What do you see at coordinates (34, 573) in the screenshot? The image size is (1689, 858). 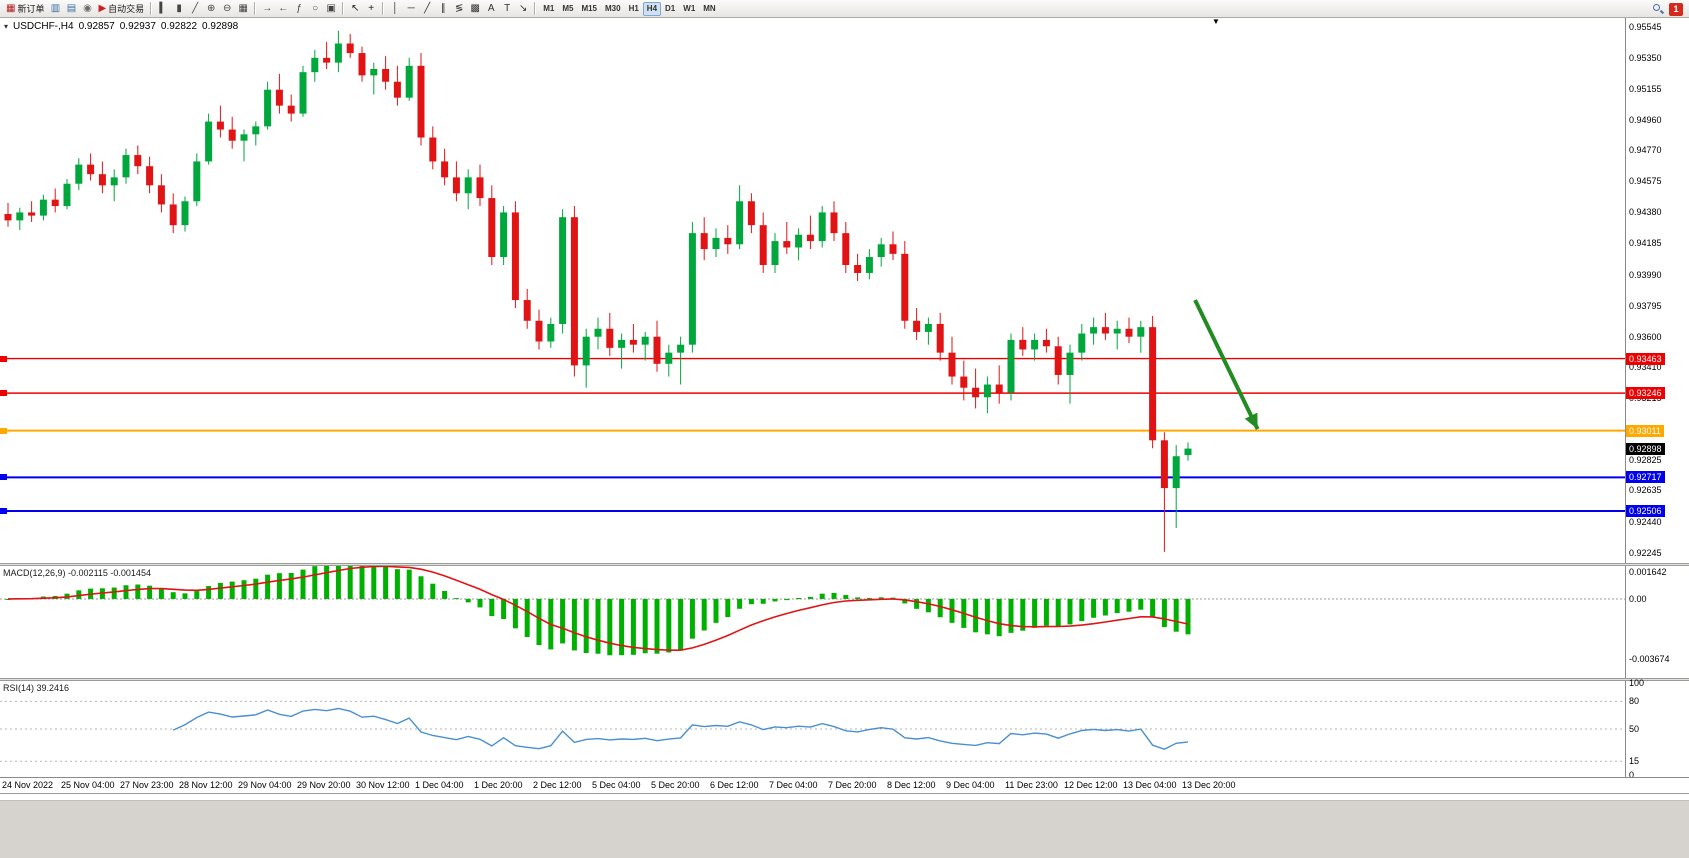 I see `macd-name: MACD(12,26,9)` at bounding box center [34, 573].